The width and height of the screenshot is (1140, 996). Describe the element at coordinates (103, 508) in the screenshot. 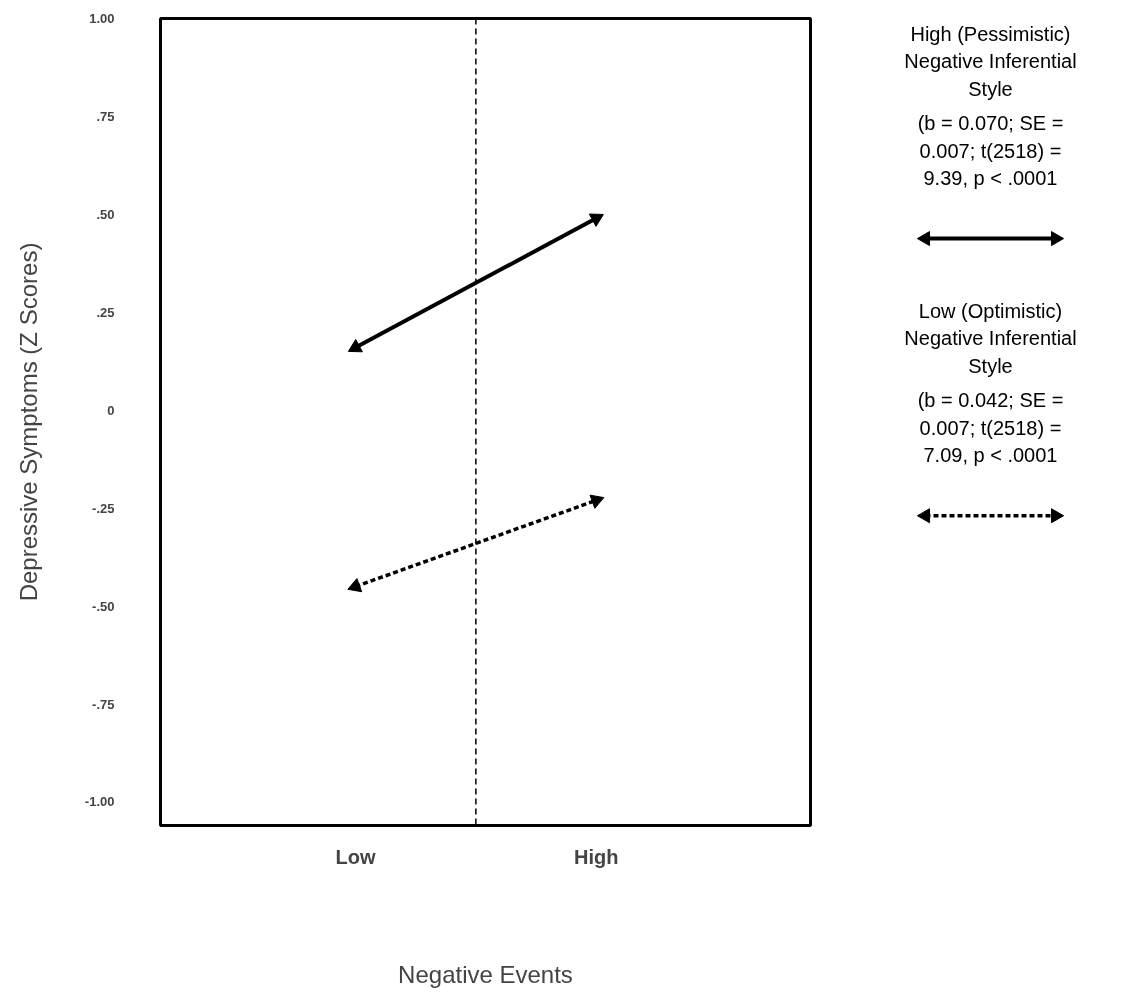

I see `y-tick-label: -.25` at that location.